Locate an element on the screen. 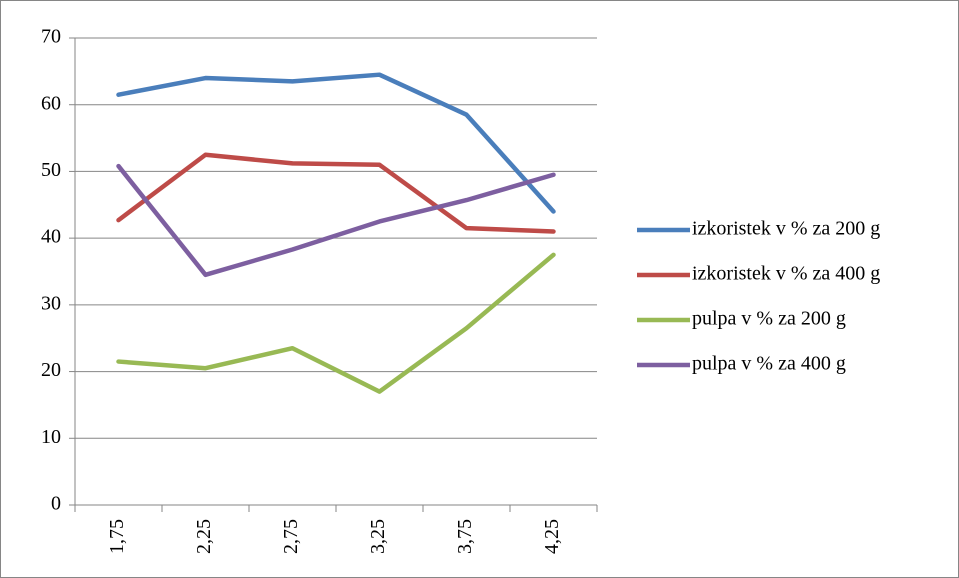  y-tick-label: 70 is located at coordinates (51, 37).